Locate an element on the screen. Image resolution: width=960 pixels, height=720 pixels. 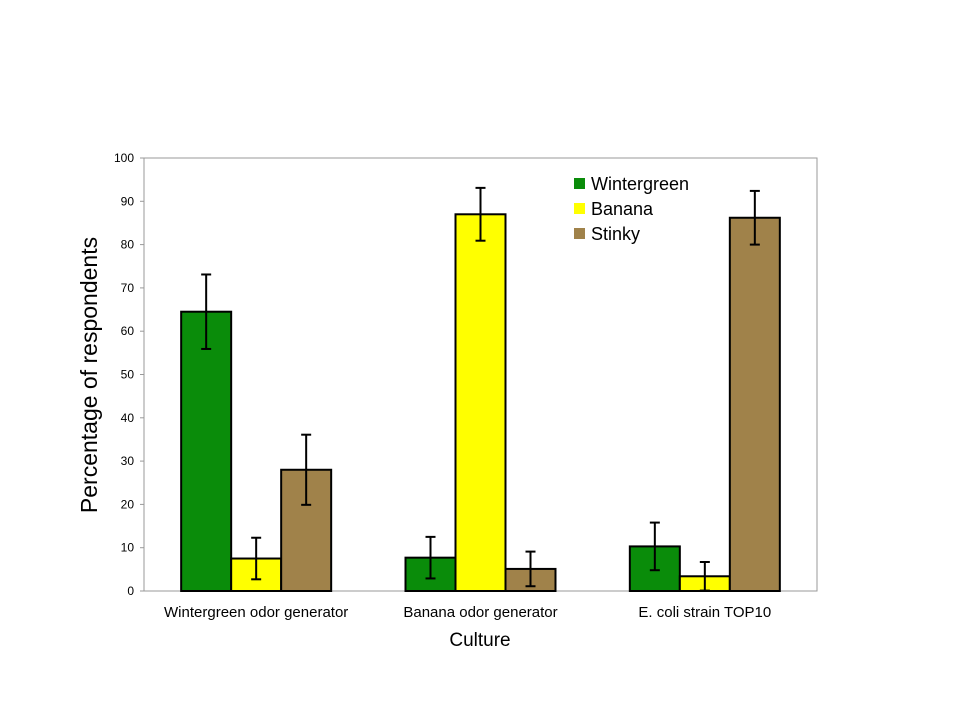
legend: Wintergreen Banana Stinky is located at coordinates (631, 209).